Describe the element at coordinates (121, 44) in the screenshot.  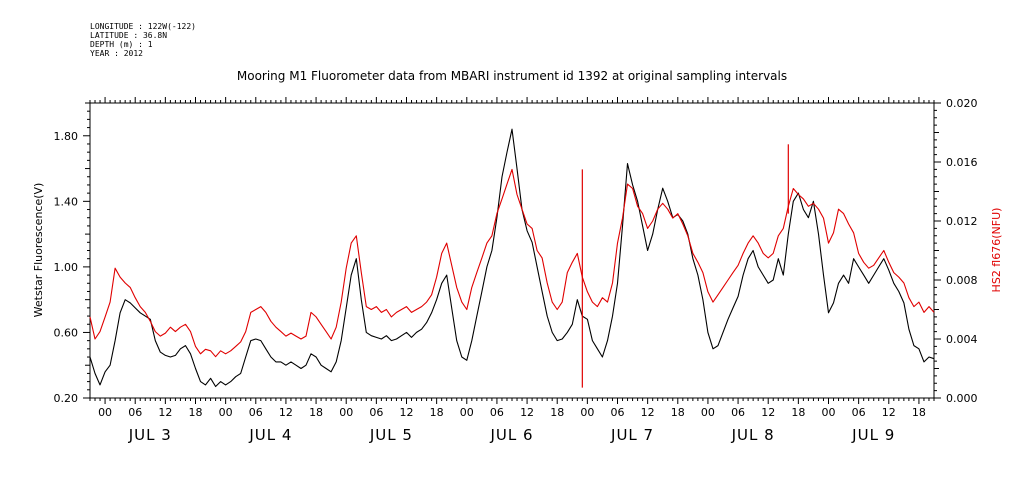
I see `depth-label: DEPTH (m) : 1` at that location.